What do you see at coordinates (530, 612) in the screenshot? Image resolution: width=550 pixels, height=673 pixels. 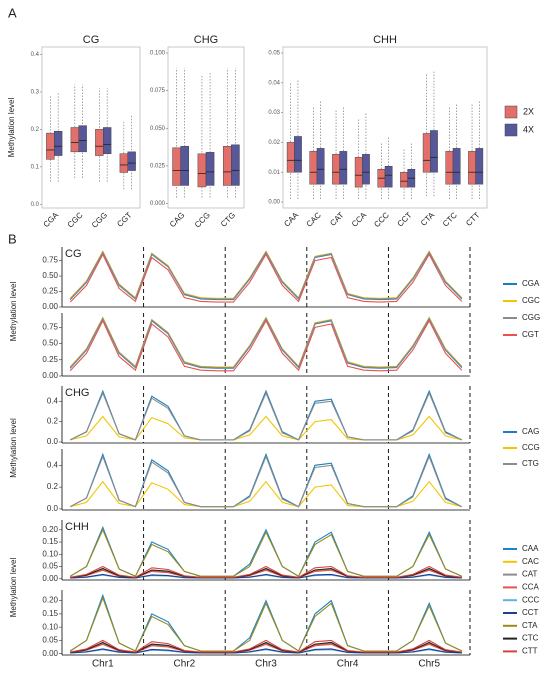 I see `legend-label: CCT` at bounding box center [530, 612].